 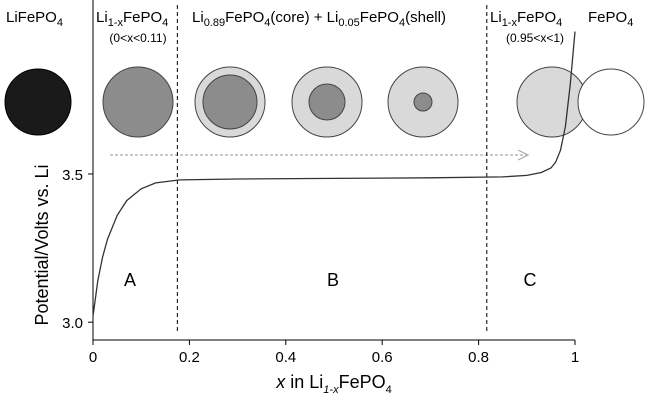 I want to click on text: 0.89, so click(x=214, y=23).